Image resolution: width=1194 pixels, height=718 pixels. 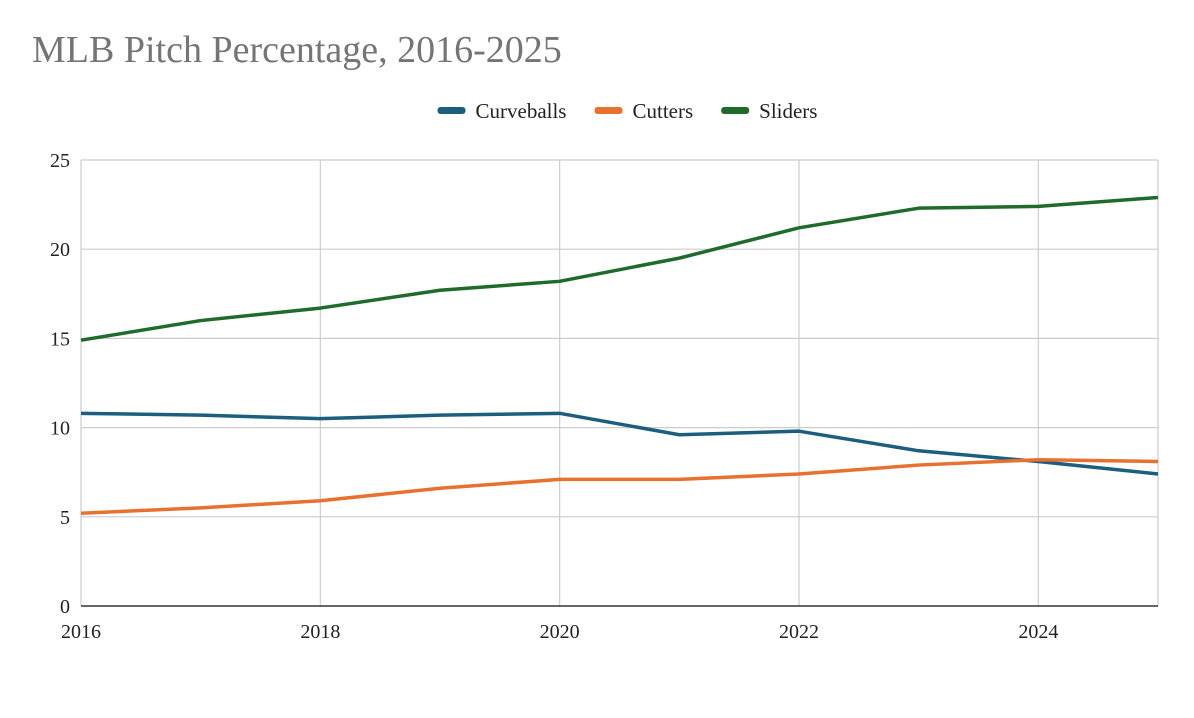 I want to click on x-tick-label: 2016, so click(x=81, y=632).